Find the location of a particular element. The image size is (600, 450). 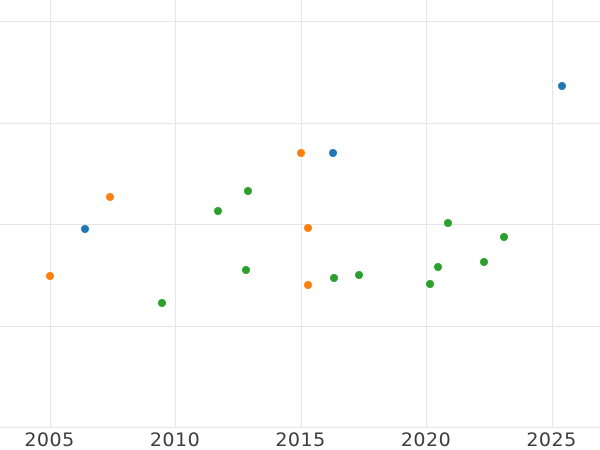

x-tick-label: 2010 is located at coordinates (175, 439).